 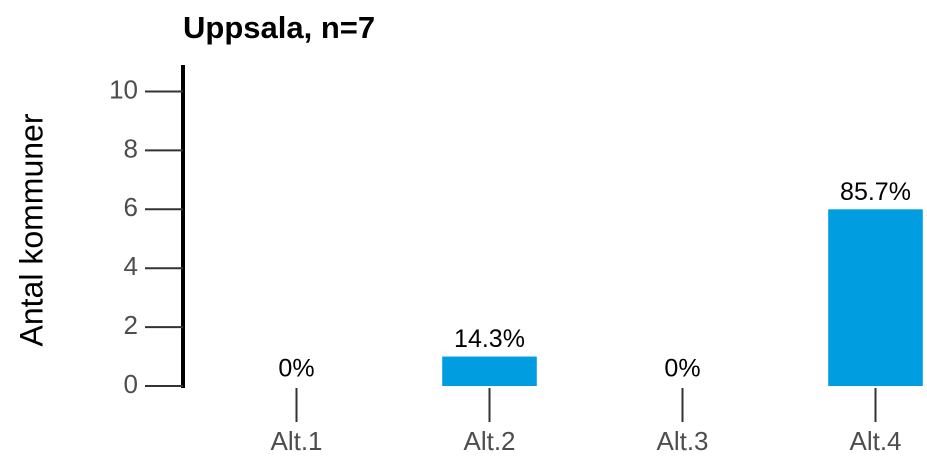 I want to click on data-label: 85.7%, so click(x=875, y=192).